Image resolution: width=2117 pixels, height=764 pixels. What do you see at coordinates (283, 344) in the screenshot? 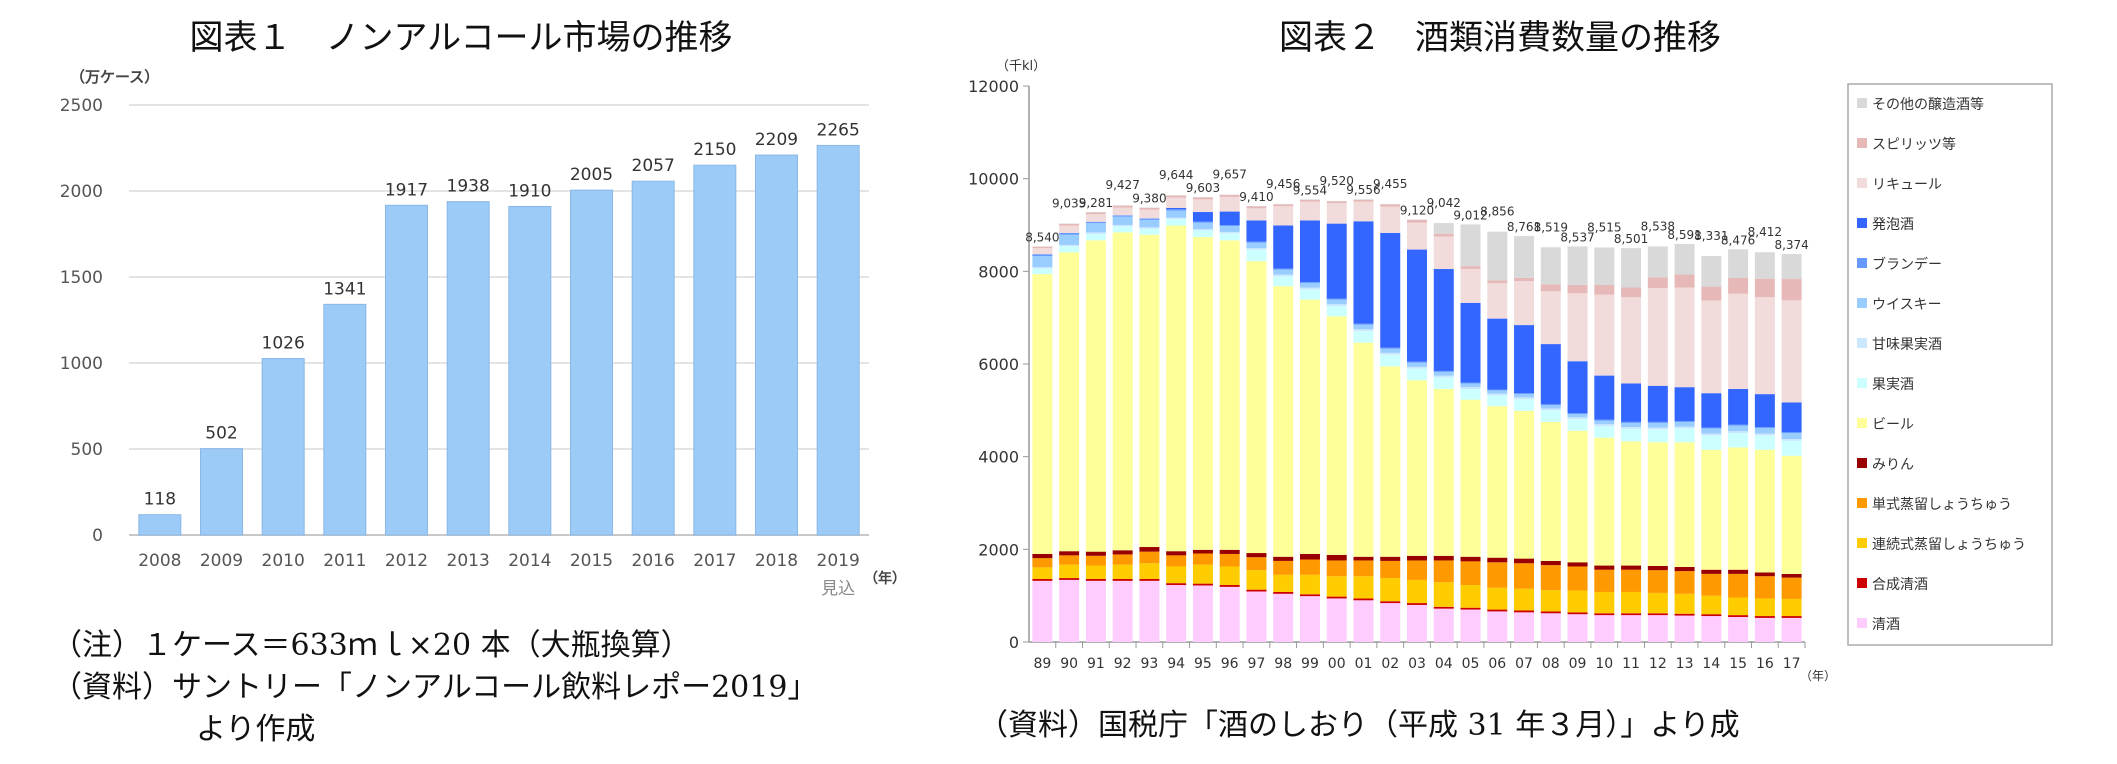
I see `data-label: 1026` at bounding box center [283, 344].